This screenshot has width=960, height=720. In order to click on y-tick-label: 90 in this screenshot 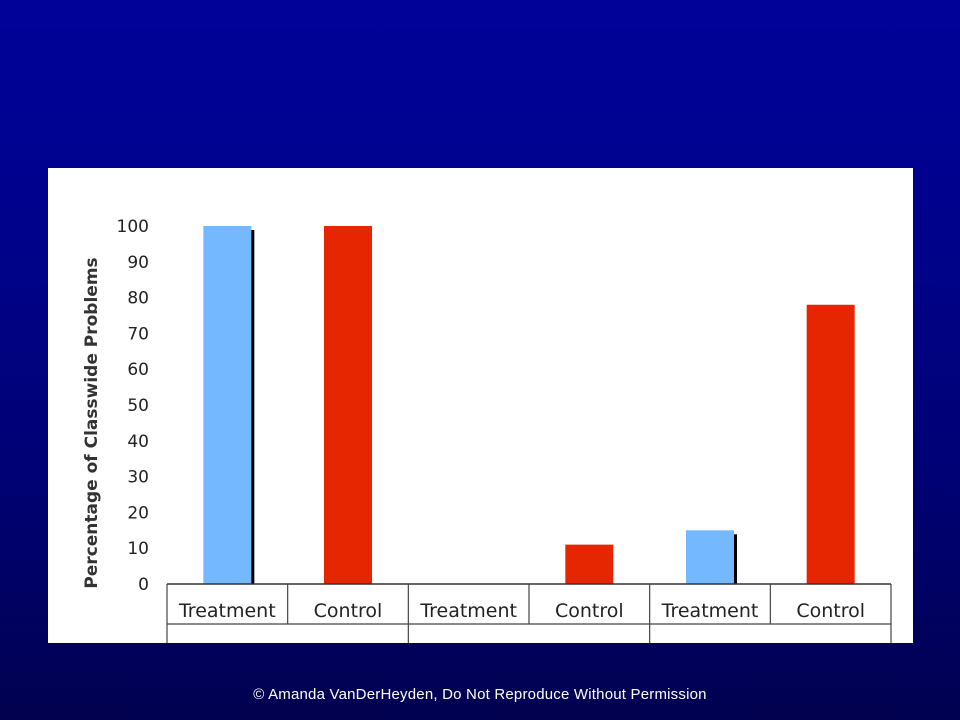, I will do `click(138, 263)`.